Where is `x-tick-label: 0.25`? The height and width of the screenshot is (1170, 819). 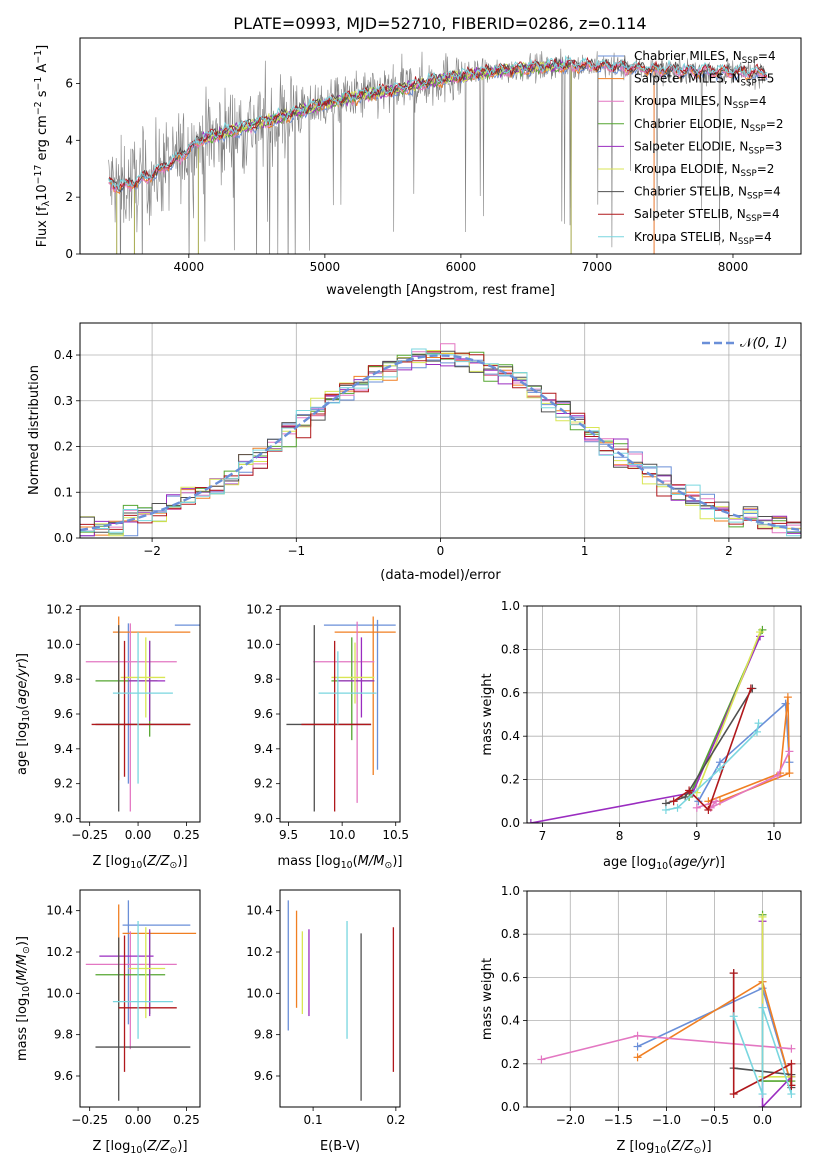
x-tick-label: 0.25 is located at coordinates (186, 1120).